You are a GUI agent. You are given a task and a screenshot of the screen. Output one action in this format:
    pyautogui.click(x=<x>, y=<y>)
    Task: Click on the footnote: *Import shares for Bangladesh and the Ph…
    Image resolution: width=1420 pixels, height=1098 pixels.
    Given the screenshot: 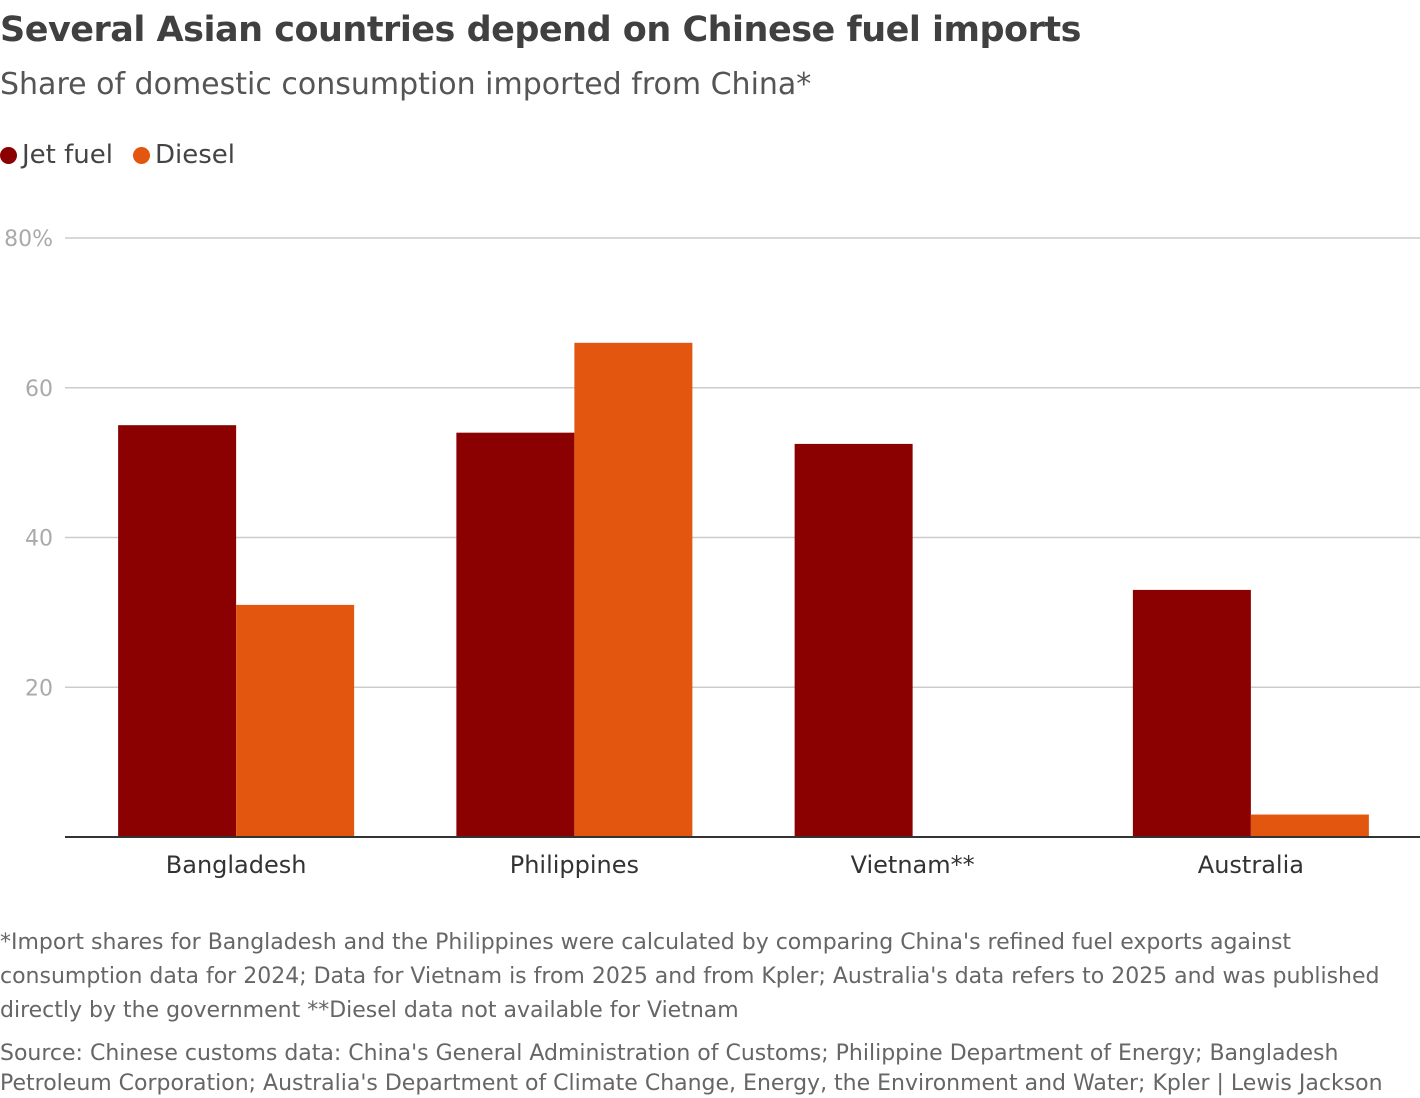 What is the action you would take?
    pyautogui.click(x=690, y=976)
    